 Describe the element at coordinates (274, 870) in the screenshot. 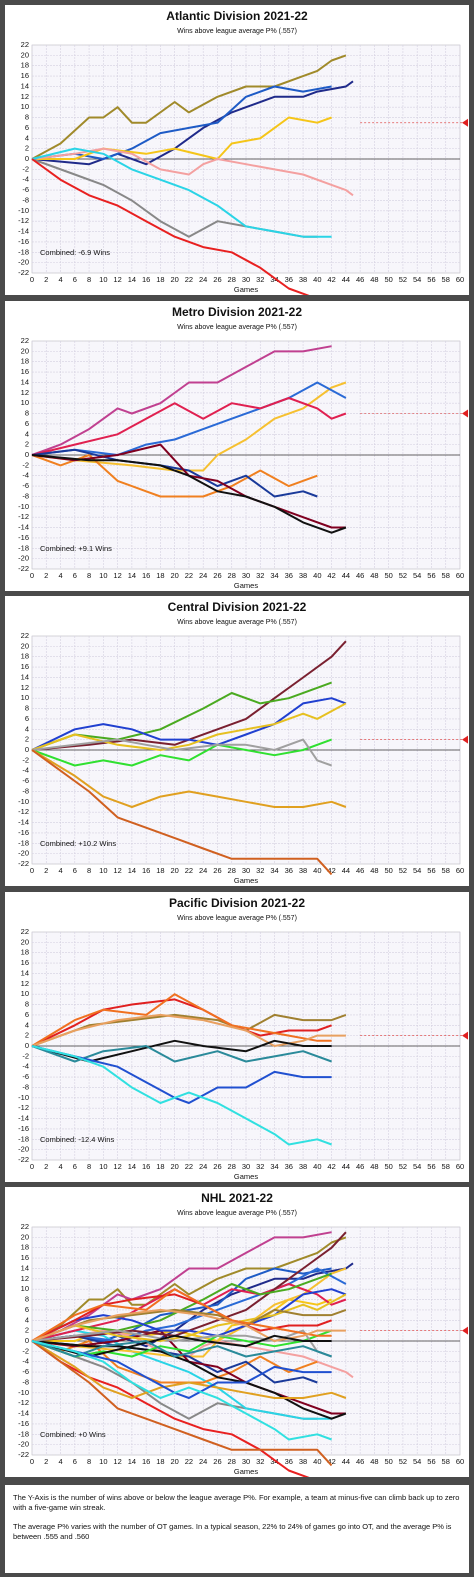

I see `x-tick-label: 34` at that location.